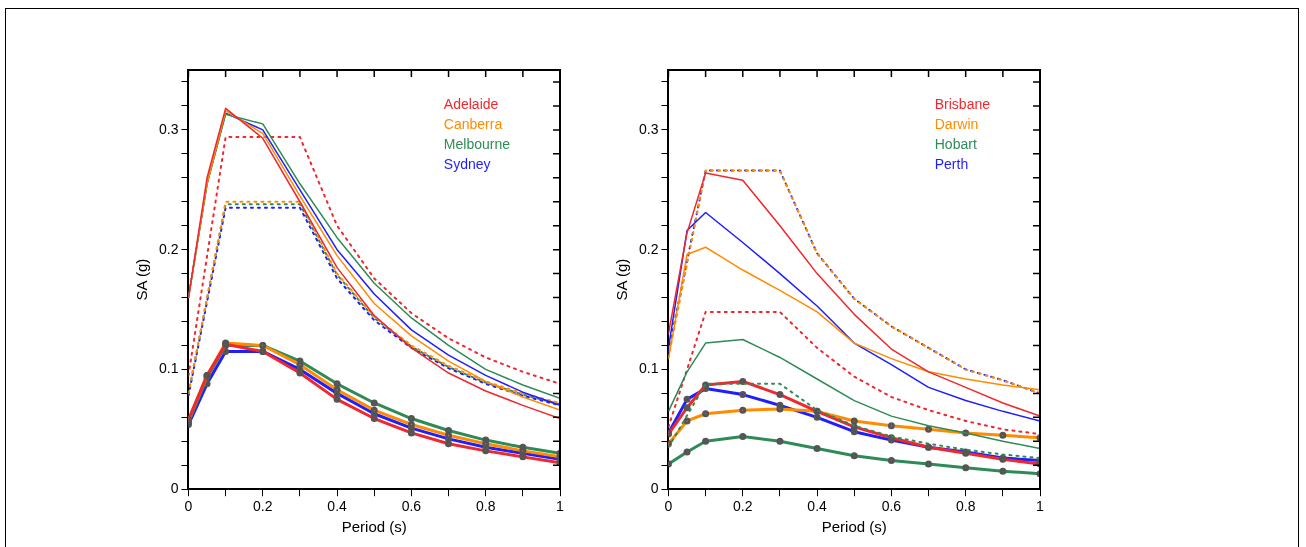 The width and height of the screenshot is (1306, 547). Describe the element at coordinates (471, 103) in the screenshot. I see `text: Adelaide` at that location.